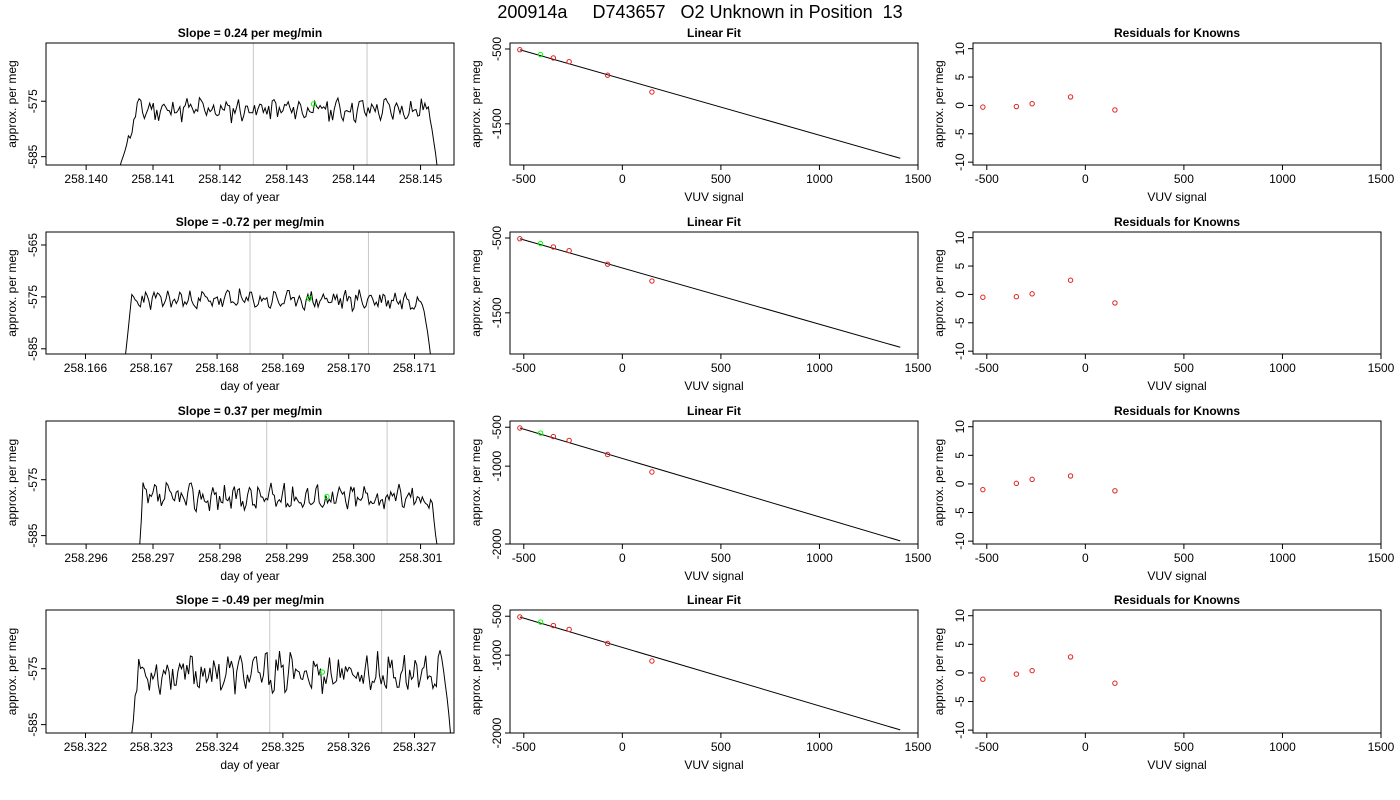  What do you see at coordinates (33, 245) in the screenshot?
I see `y-tick-label: -565` at bounding box center [33, 245].